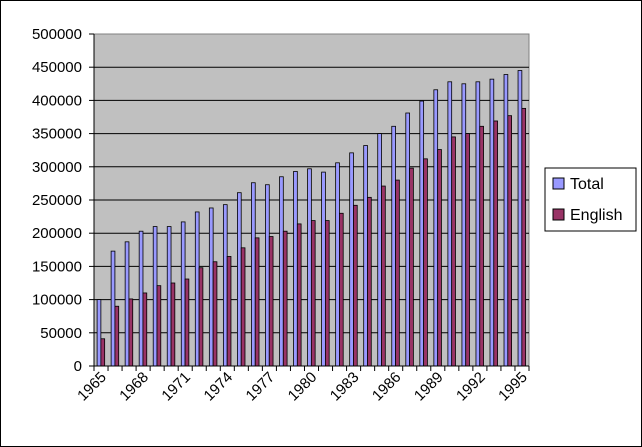  What do you see at coordinates (587, 184) in the screenshot?
I see `legend-label-total: Total` at bounding box center [587, 184].